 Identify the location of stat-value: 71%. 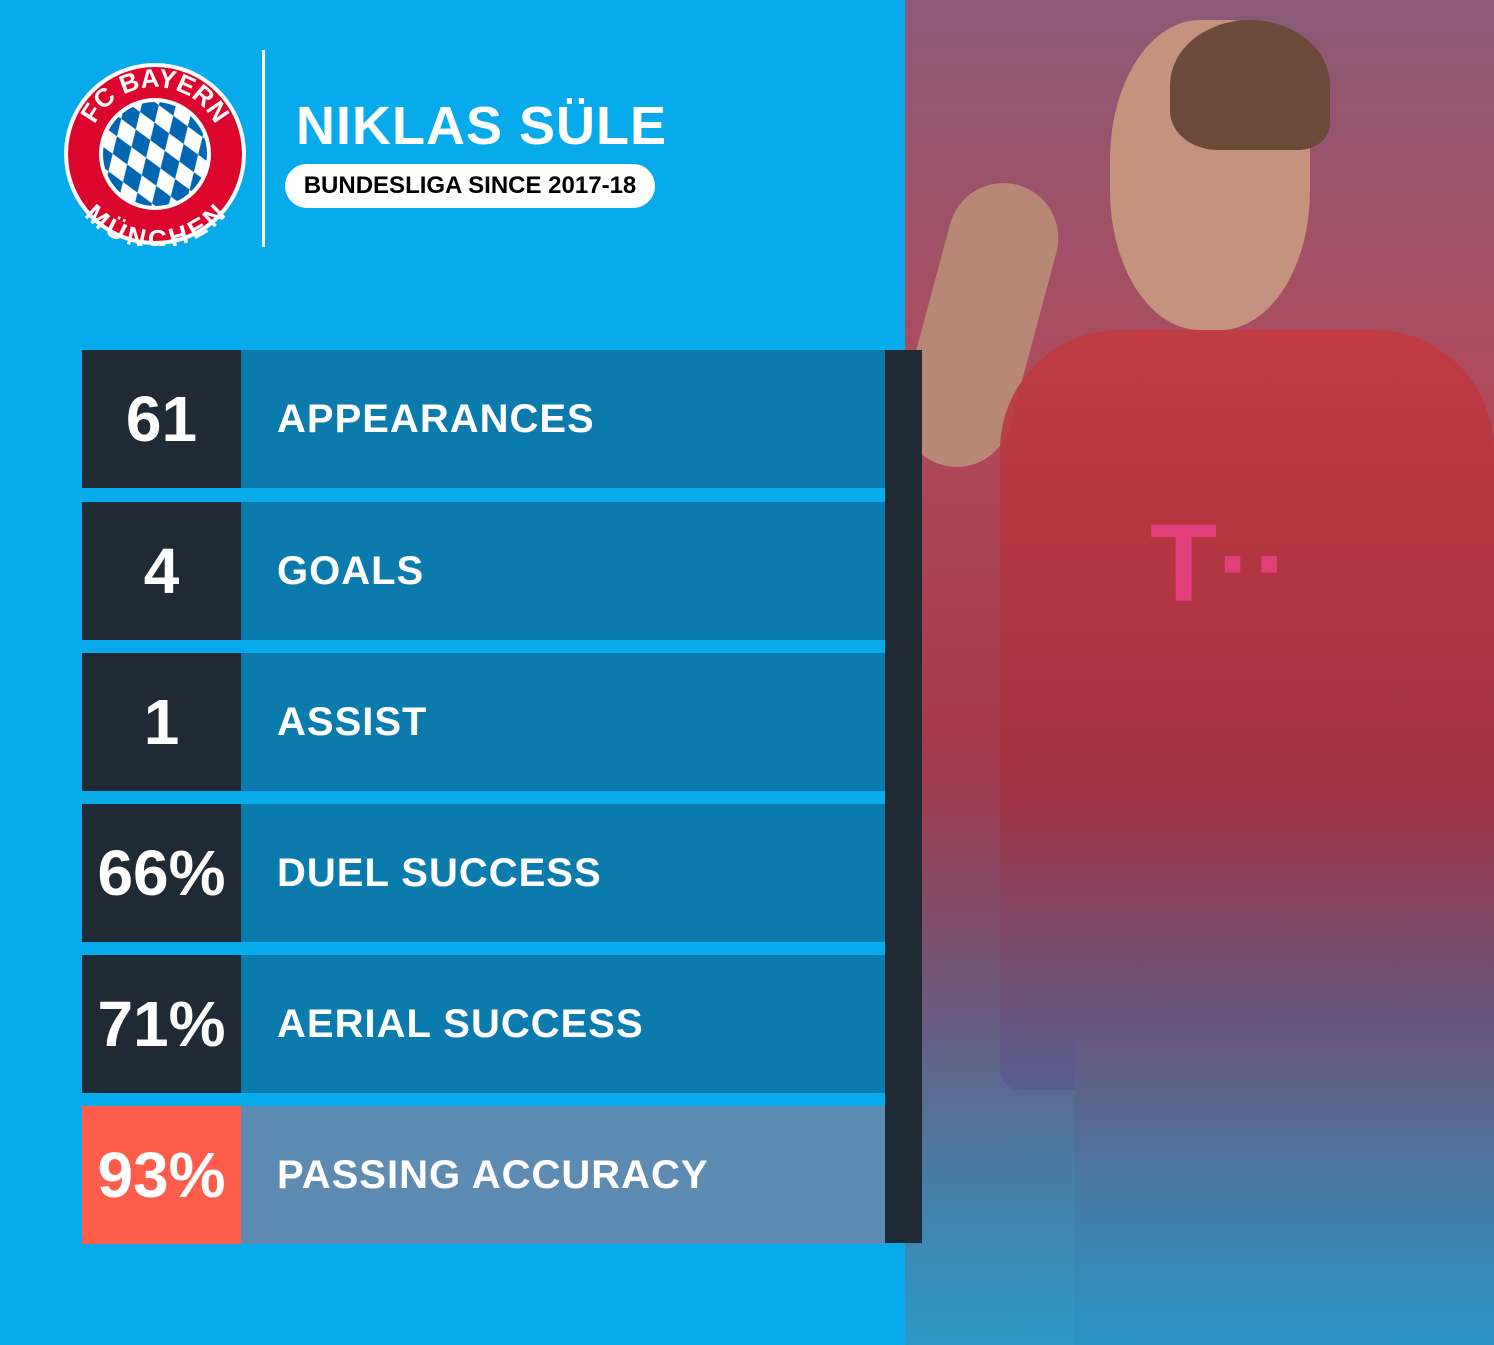
(161, 1024).